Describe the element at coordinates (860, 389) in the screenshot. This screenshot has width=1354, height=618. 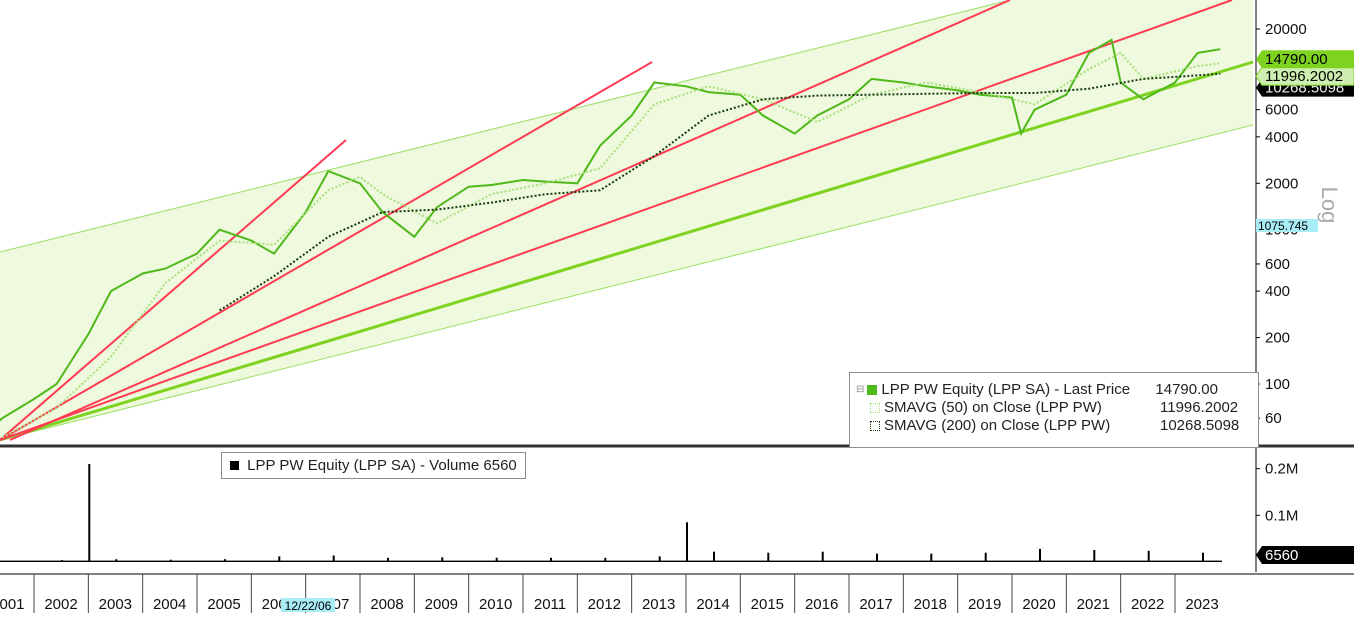
I see `collapse-icon: ⊟` at that location.